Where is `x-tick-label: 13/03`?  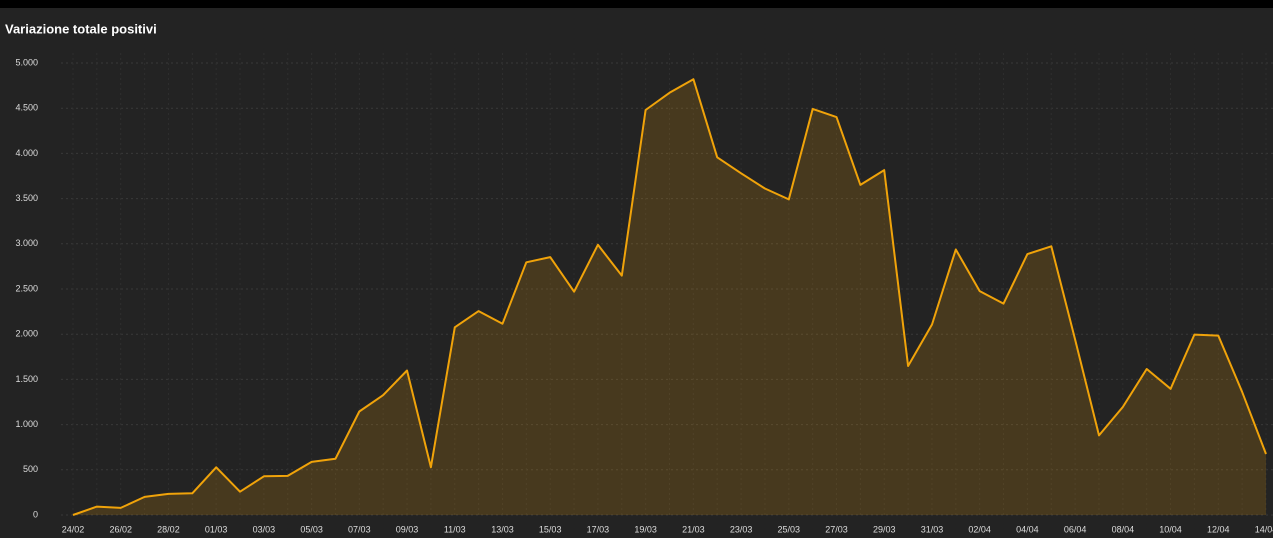 x-tick-label: 13/03 is located at coordinates (502, 529).